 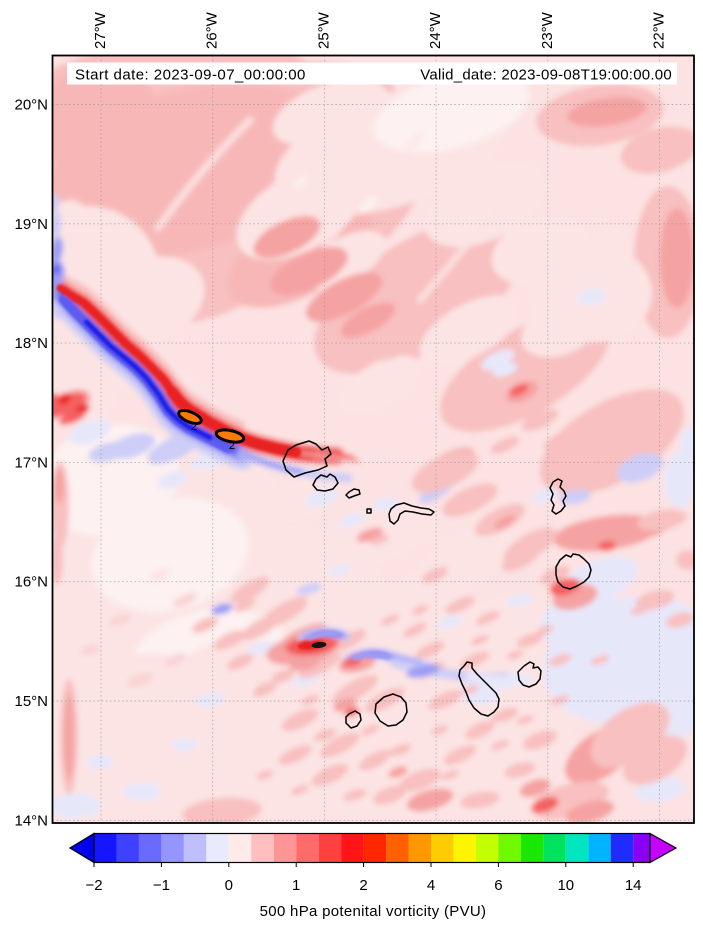 I want to click on svg-text: 10, so click(x=565, y=885).